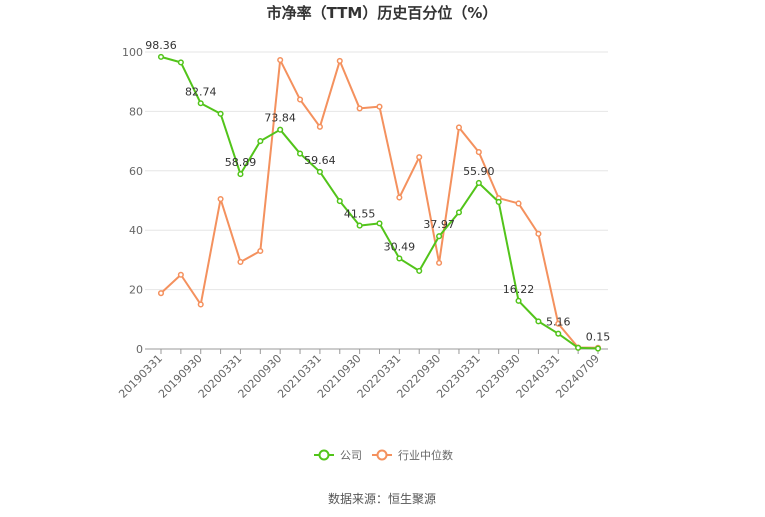  I want to click on y-tick-label: 60, so click(136, 171).